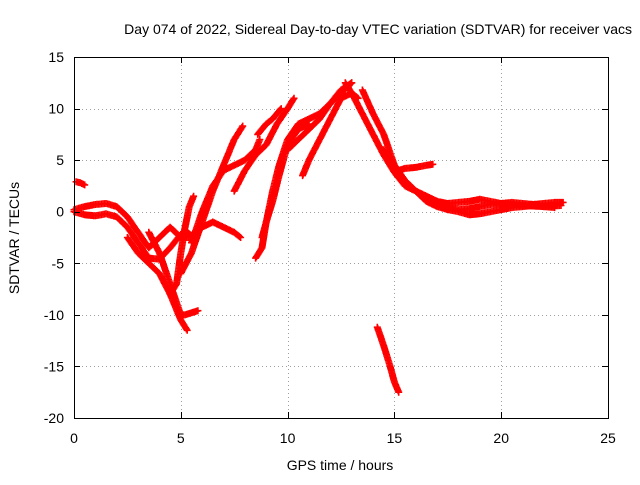 The image size is (640, 485). I want to click on x-tick-label: 25, so click(608, 438).